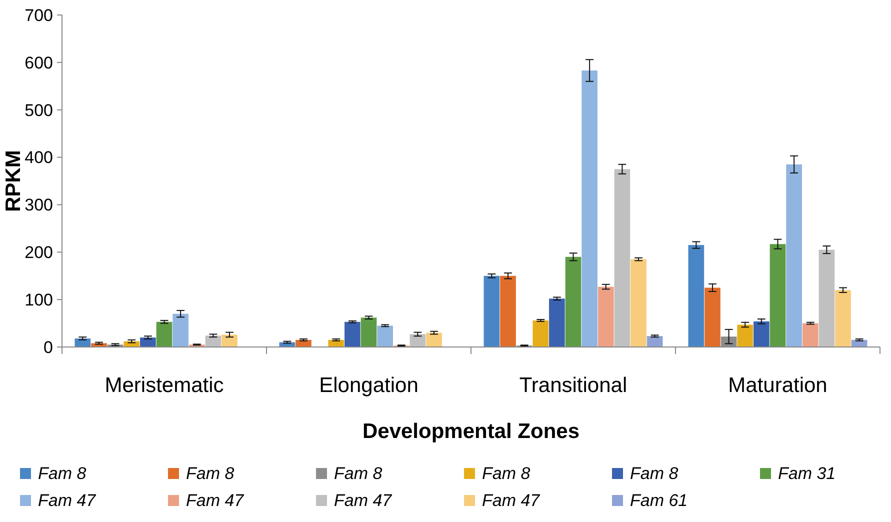  I want to click on x-tick-label: Maturation, so click(778, 385).